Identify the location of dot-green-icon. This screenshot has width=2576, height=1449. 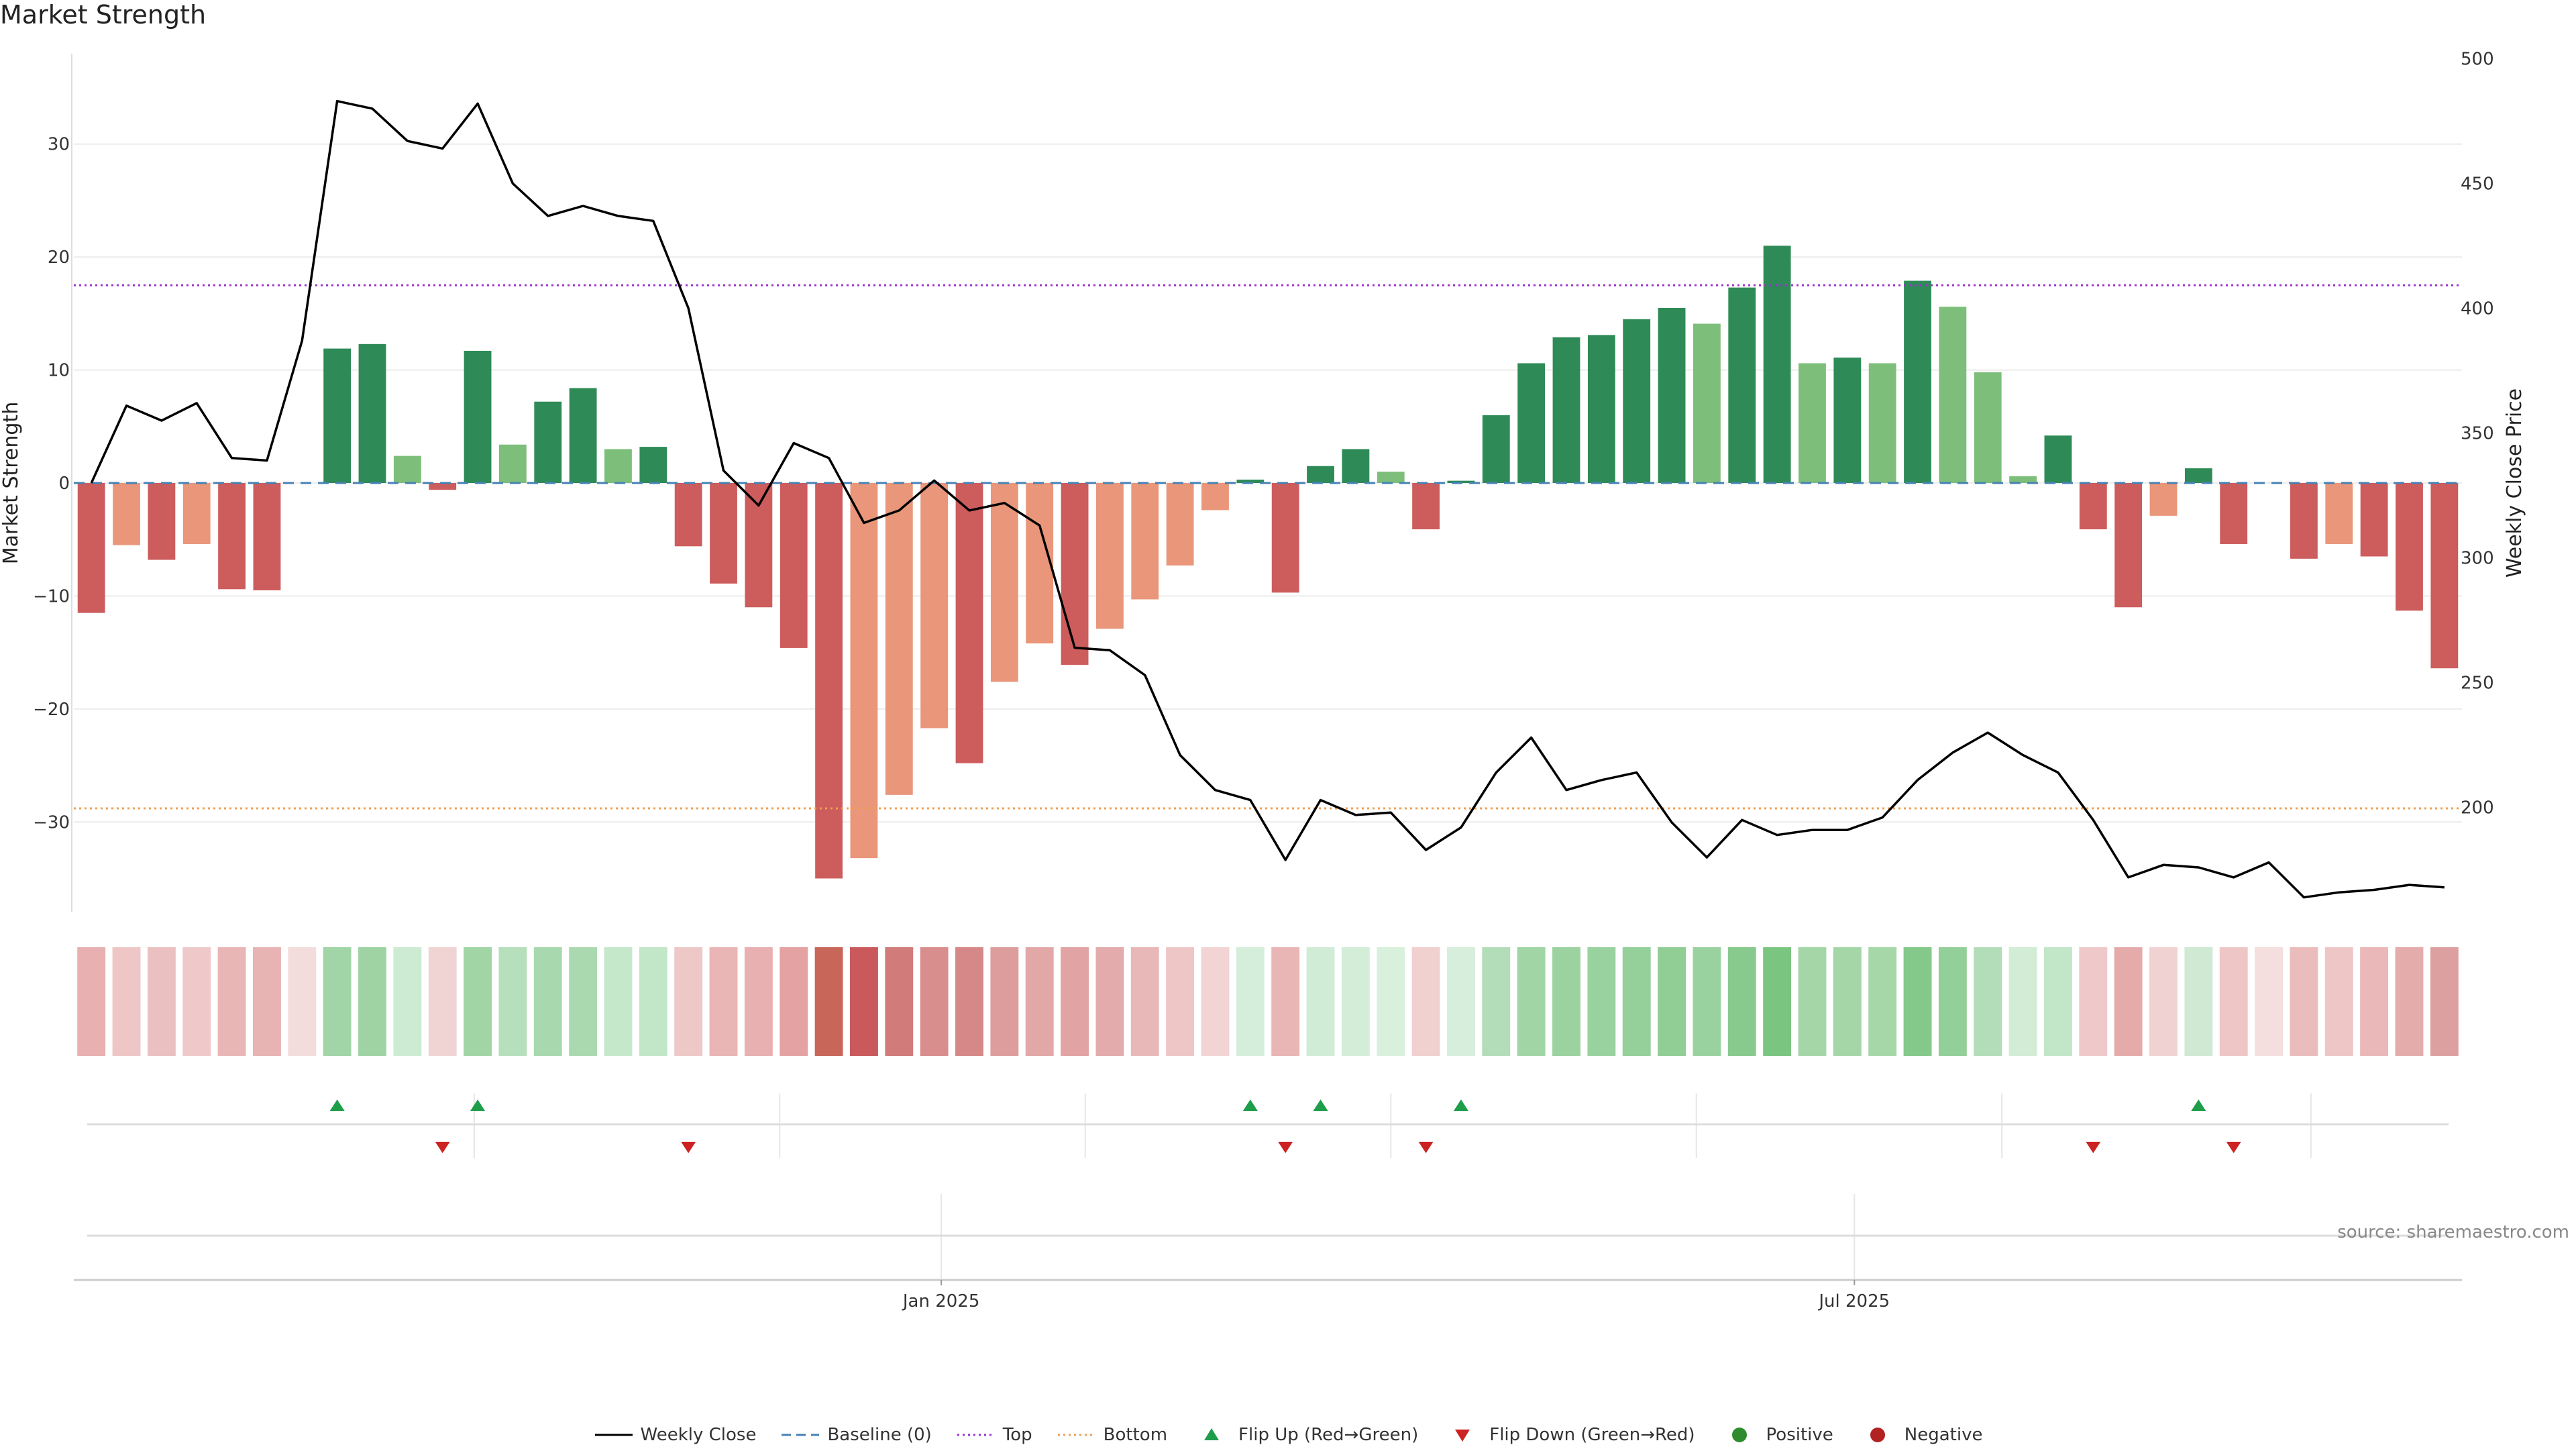
(1739, 1435).